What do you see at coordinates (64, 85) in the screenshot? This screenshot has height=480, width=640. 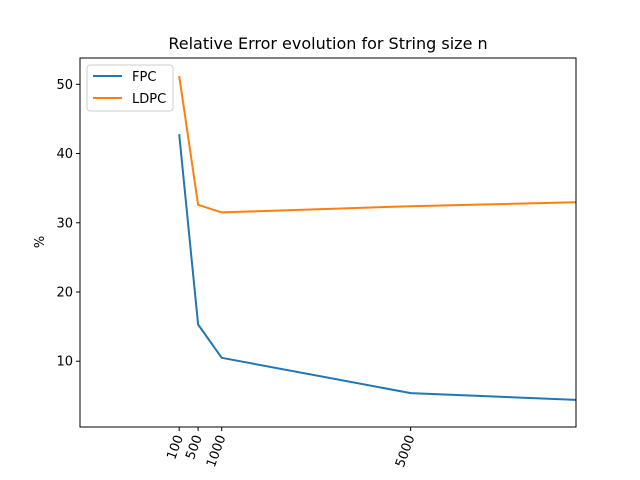 I see `y-tick-label-50: 50` at bounding box center [64, 85].